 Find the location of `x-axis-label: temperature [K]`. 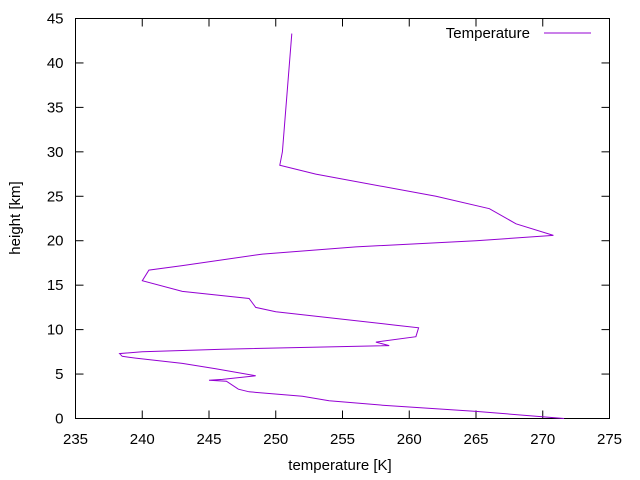

x-axis-label: temperature [K] is located at coordinates (339, 465).